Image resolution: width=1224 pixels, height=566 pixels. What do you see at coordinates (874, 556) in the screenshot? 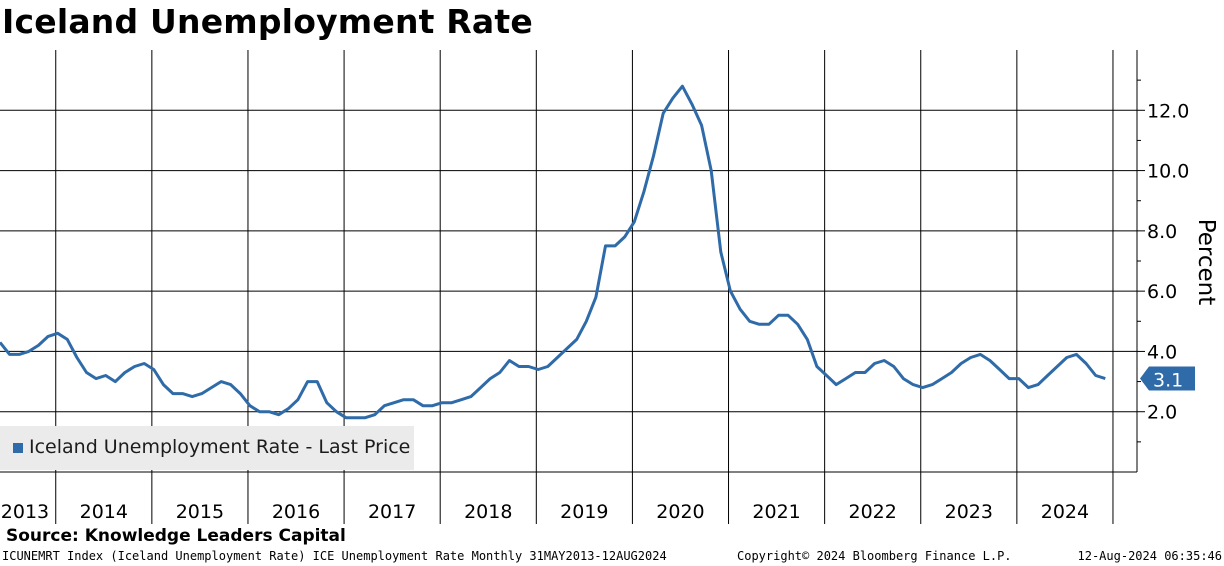
I see `footer-copyright: Copyright© 2024 Bloomberg Finance L.P.` at bounding box center [874, 556].